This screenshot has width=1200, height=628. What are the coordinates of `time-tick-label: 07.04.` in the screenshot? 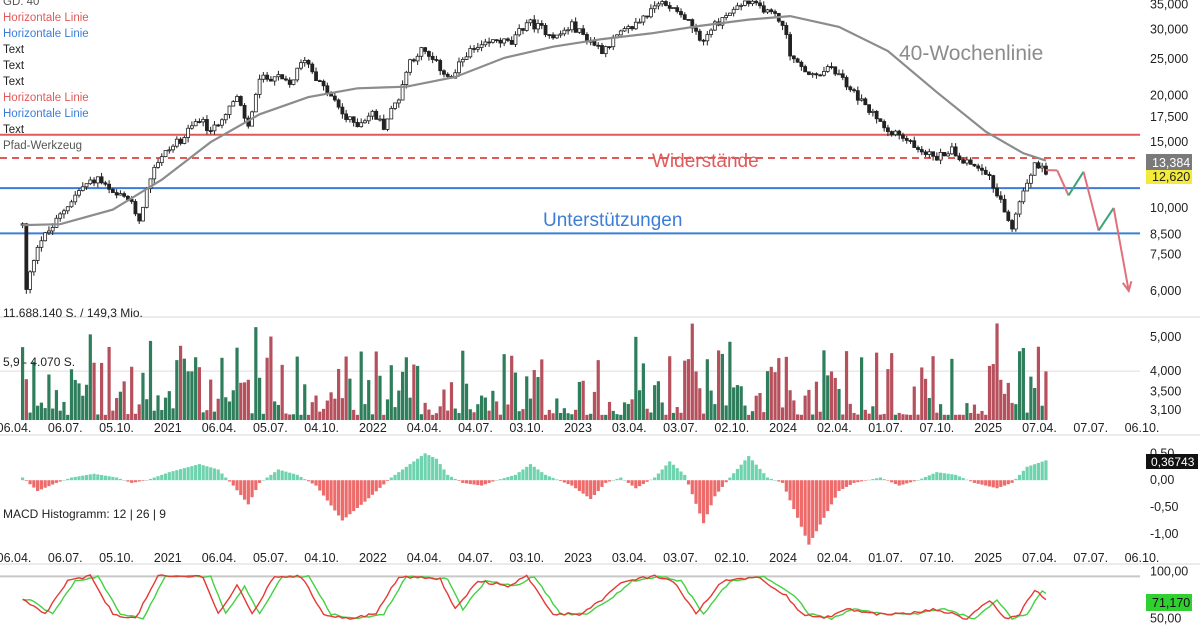 It's located at (1039, 428).